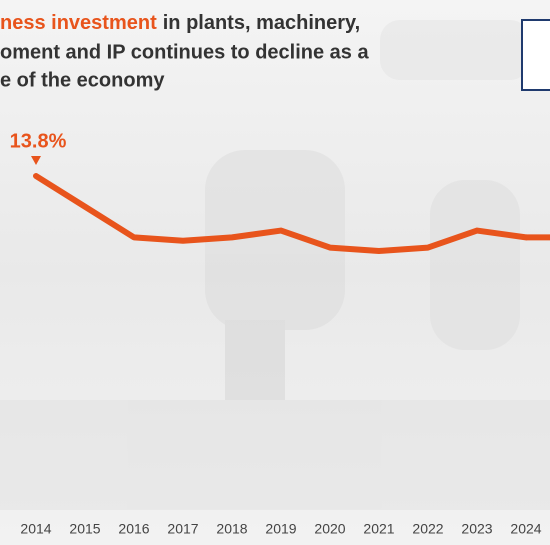 The height and width of the screenshot is (545, 550). I want to click on label-marker, so click(36, 160).